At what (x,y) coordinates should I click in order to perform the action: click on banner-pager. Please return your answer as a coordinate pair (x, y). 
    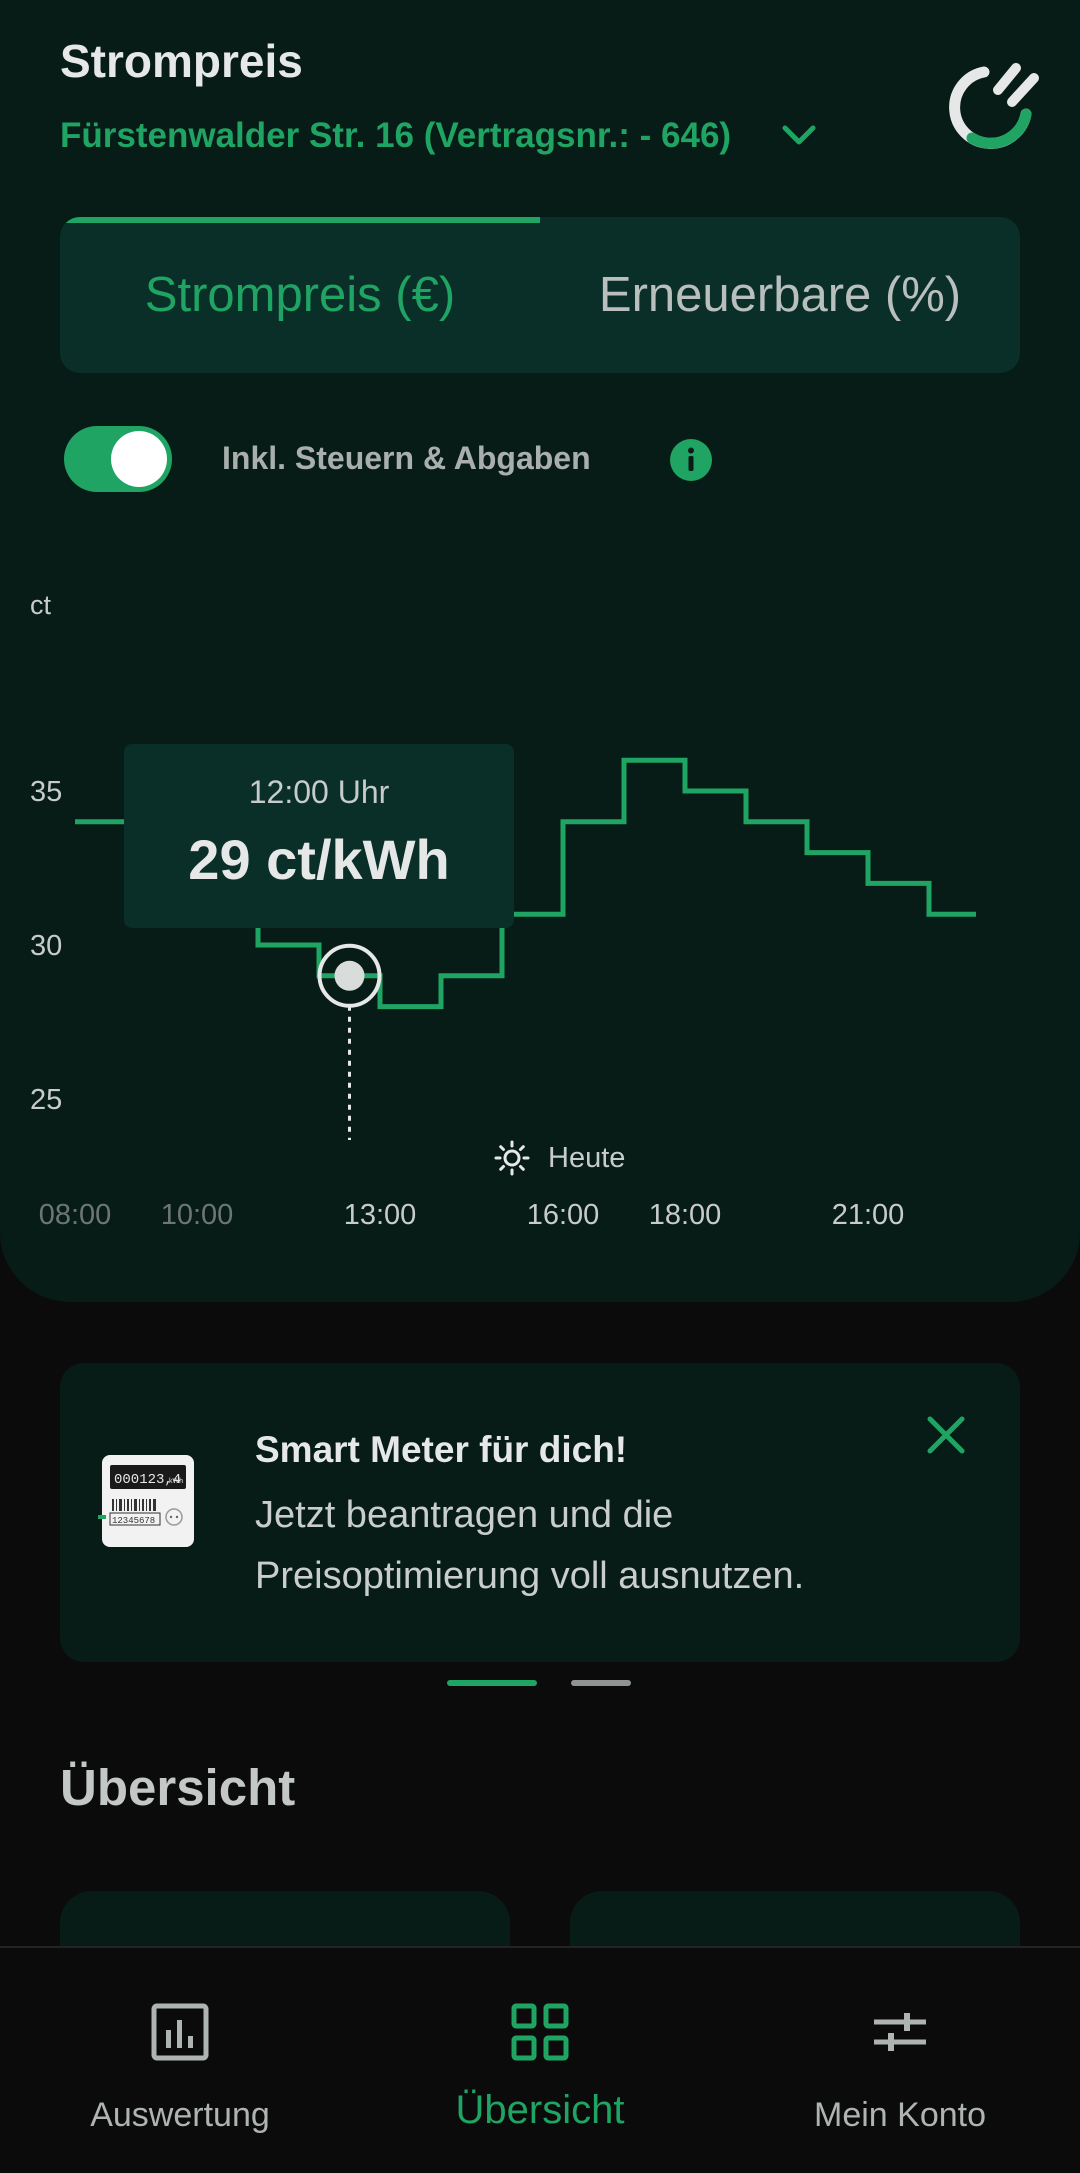
    Looking at the image, I should click on (539, 1683).